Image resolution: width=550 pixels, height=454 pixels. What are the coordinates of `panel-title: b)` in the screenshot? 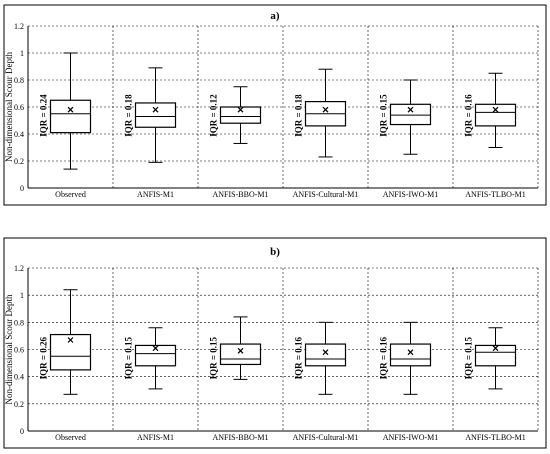 It's located at (275, 252).